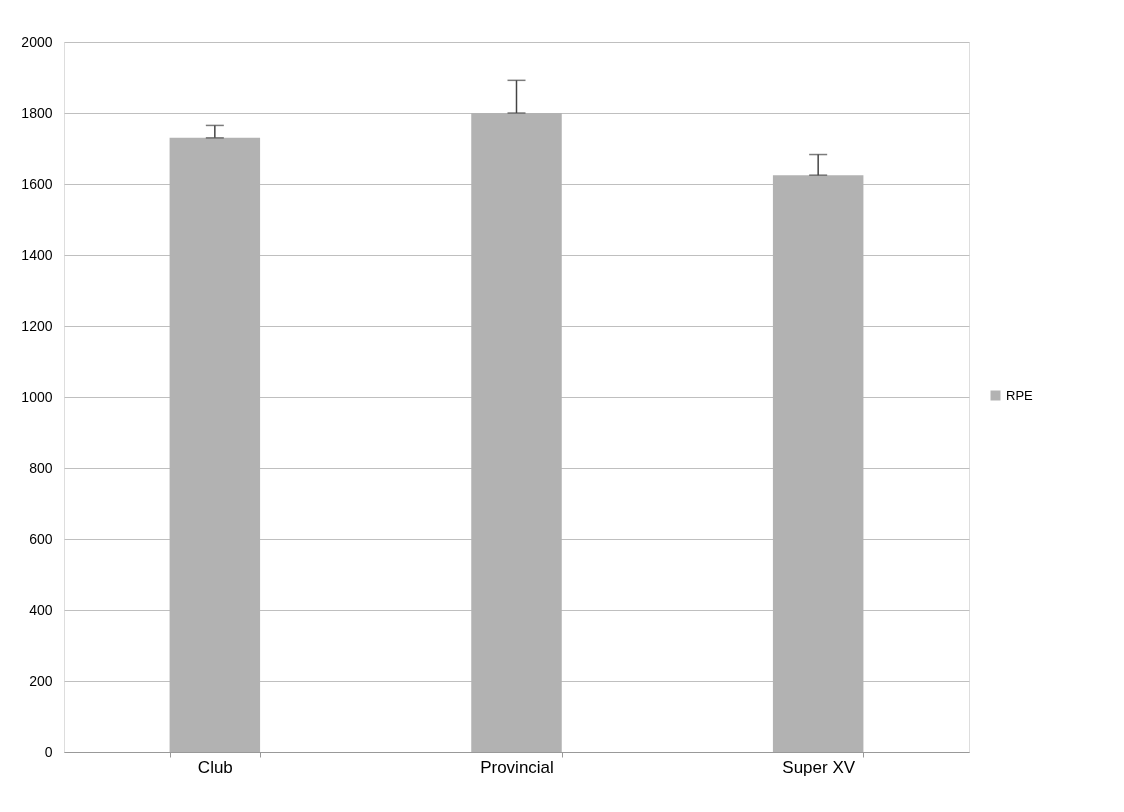 Image resolution: width=1124 pixels, height=812 pixels. I want to click on y-tick-label: 1200, so click(37, 325).